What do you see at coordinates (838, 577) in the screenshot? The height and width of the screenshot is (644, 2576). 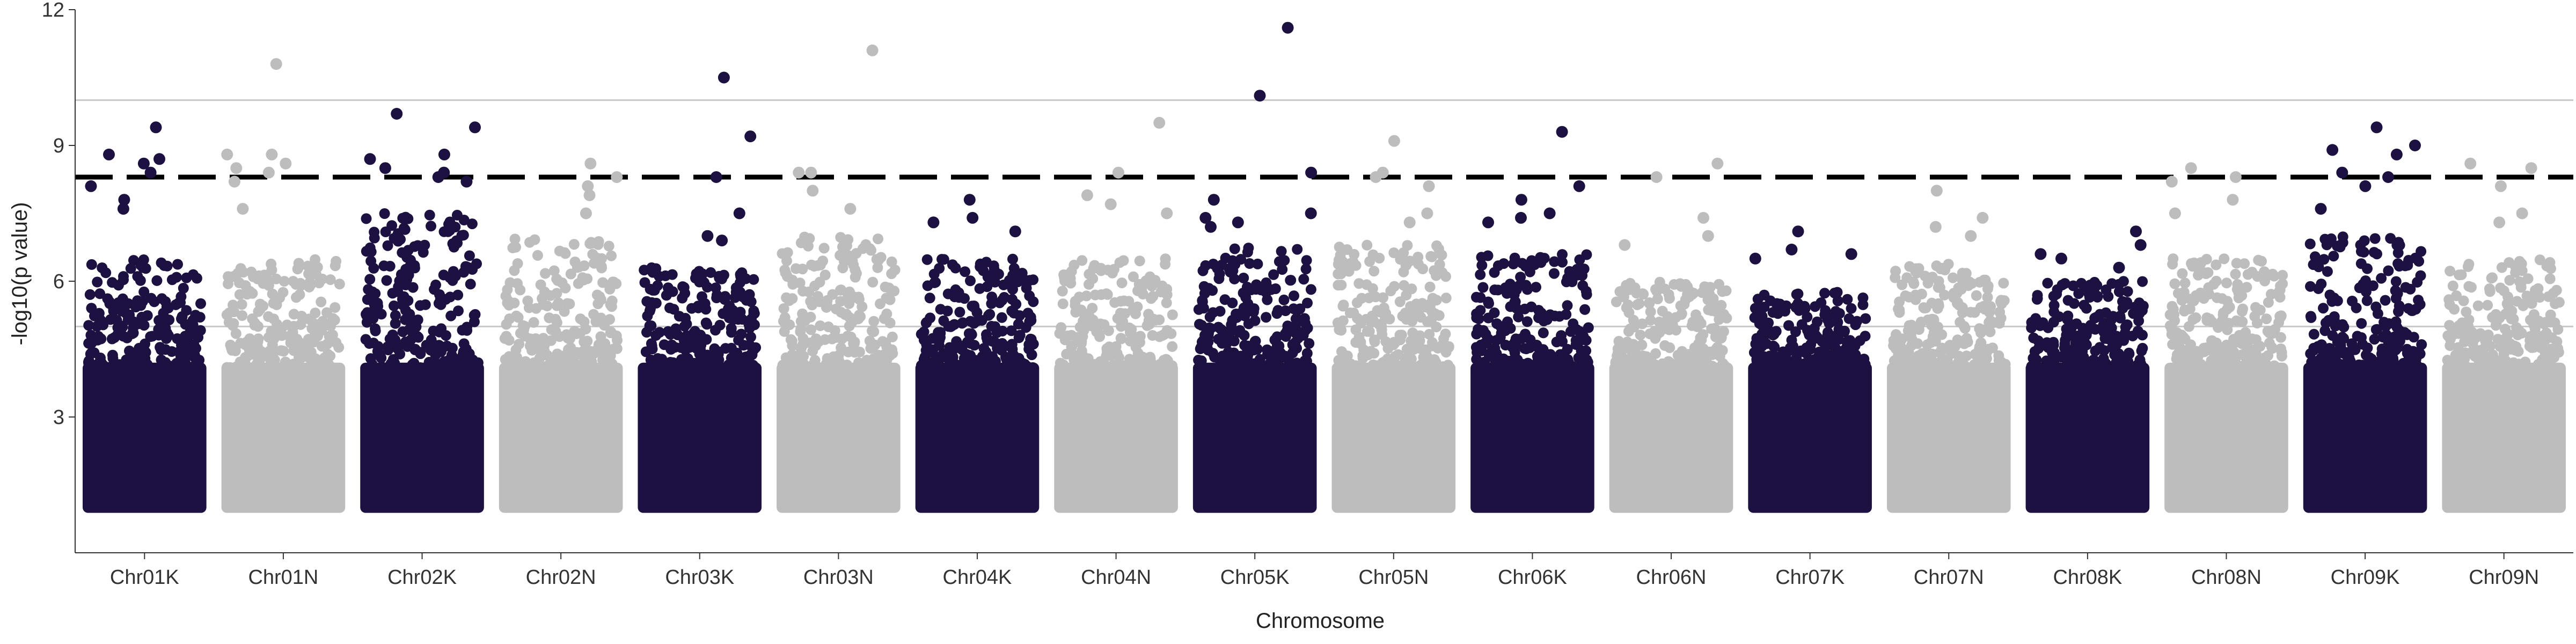 I see `x-tick-label: Chr03N` at bounding box center [838, 577].